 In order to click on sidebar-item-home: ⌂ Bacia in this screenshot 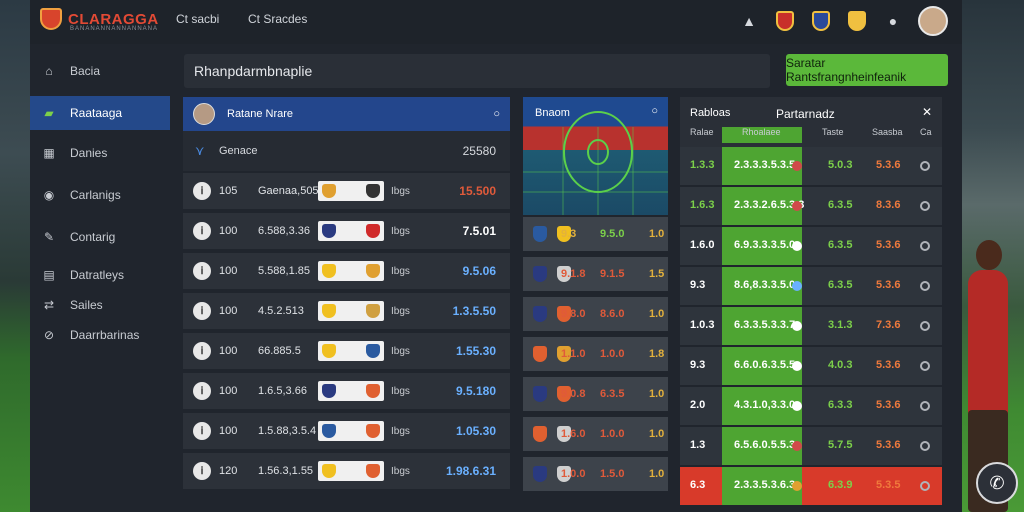, I will do `click(100, 71)`.